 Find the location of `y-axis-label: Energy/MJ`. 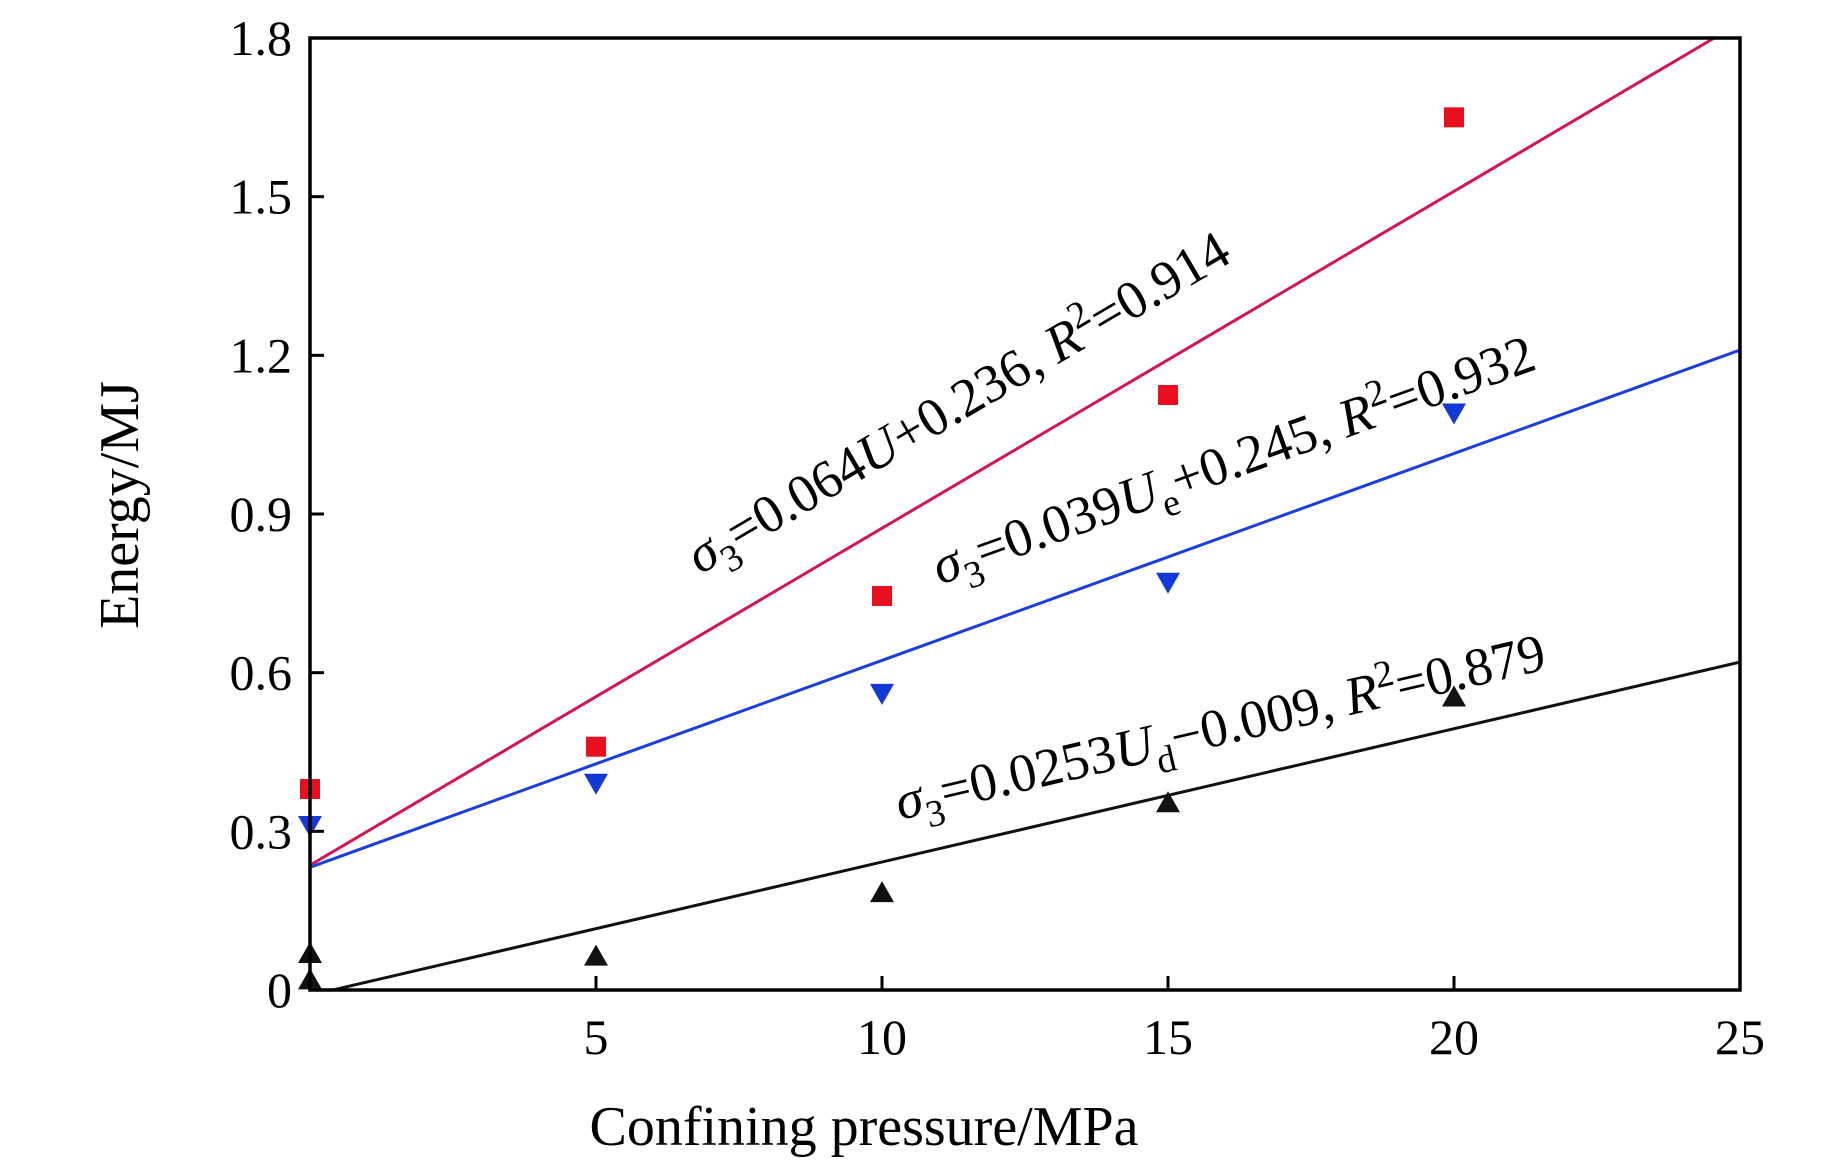

y-axis-label: Energy/MJ is located at coordinates (120, 505).